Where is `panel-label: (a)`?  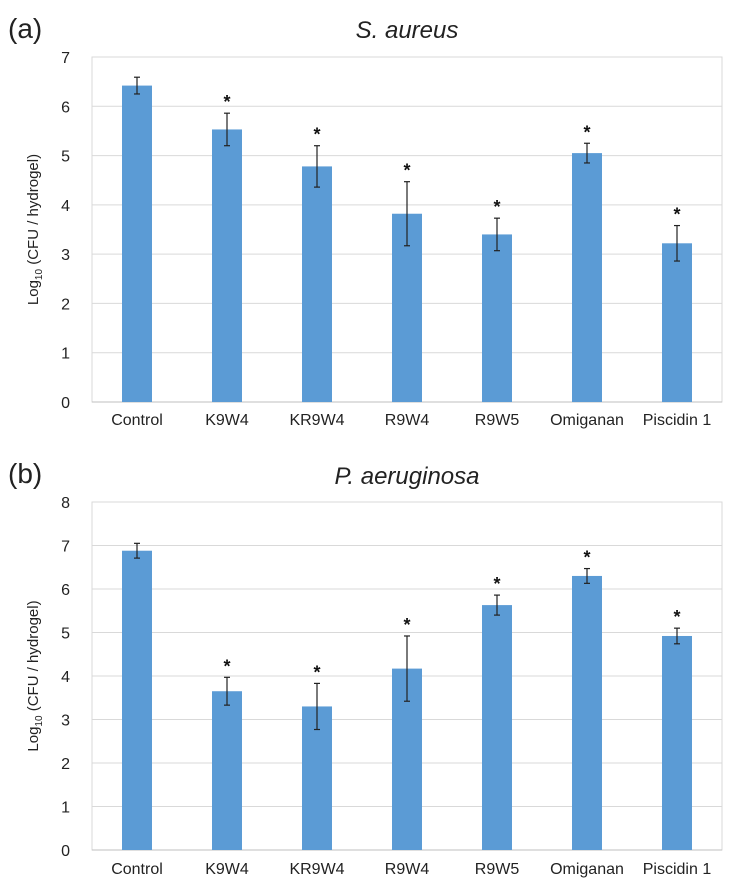 panel-label: (a) is located at coordinates (25, 28).